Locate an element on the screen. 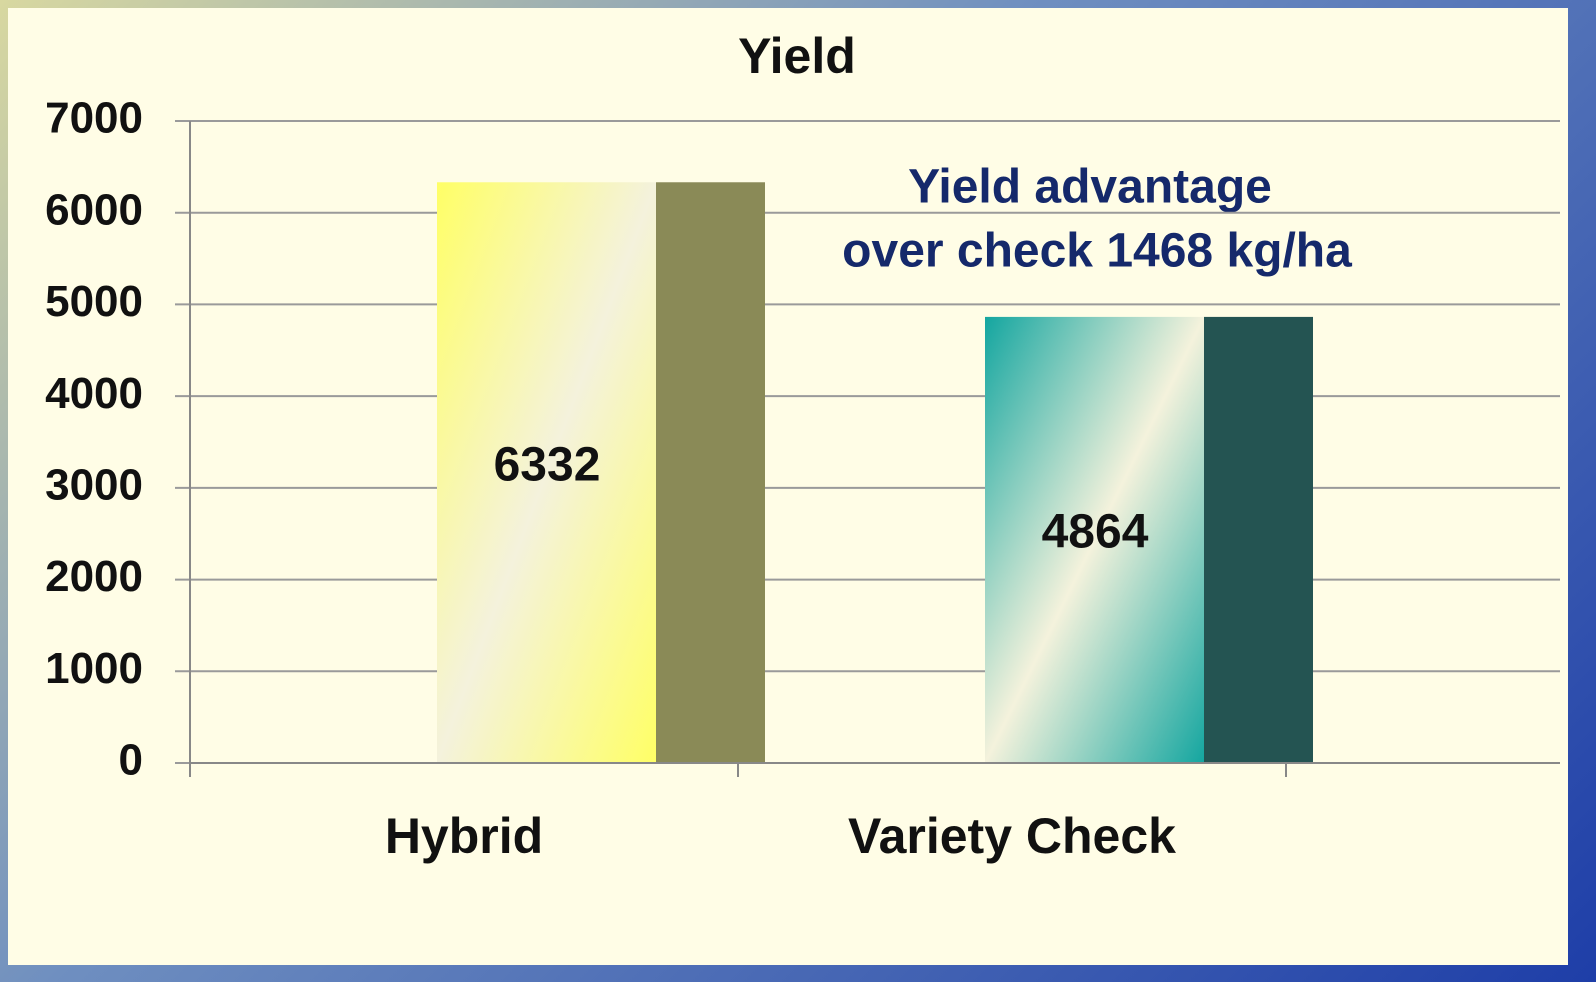 The height and width of the screenshot is (982, 1596). y-tick-label: 0 is located at coordinates (131, 760).